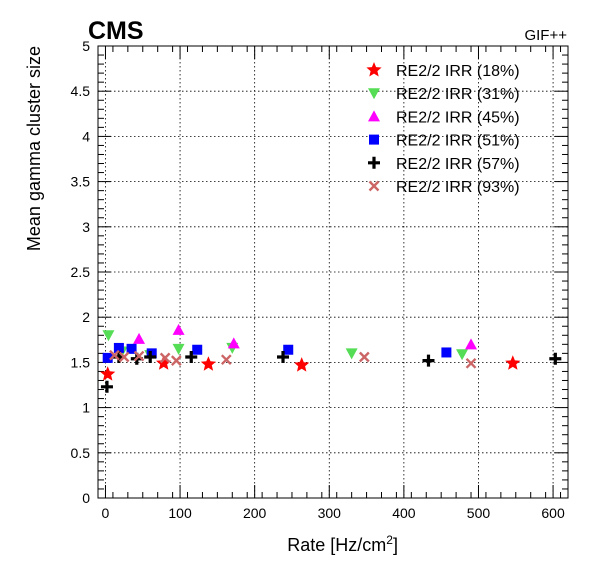 The height and width of the screenshot is (574, 598). I want to click on x-tick-label: 200, so click(255, 513).